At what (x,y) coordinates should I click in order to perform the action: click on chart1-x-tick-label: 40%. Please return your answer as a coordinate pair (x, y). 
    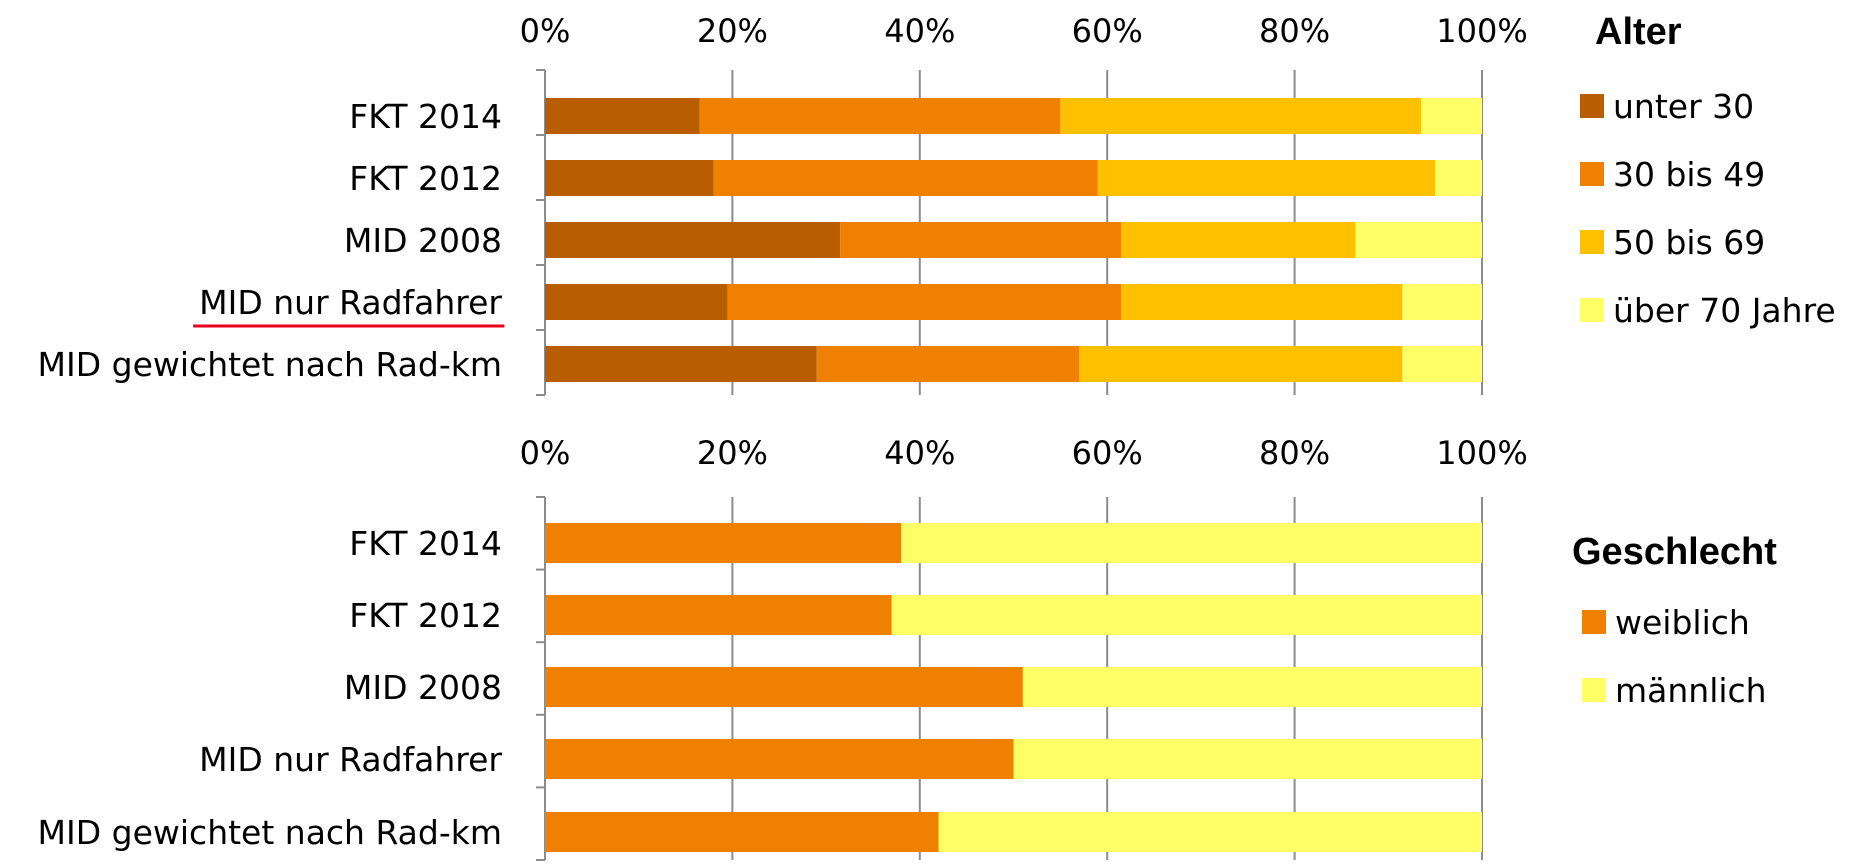
    Looking at the image, I should click on (919, 31).